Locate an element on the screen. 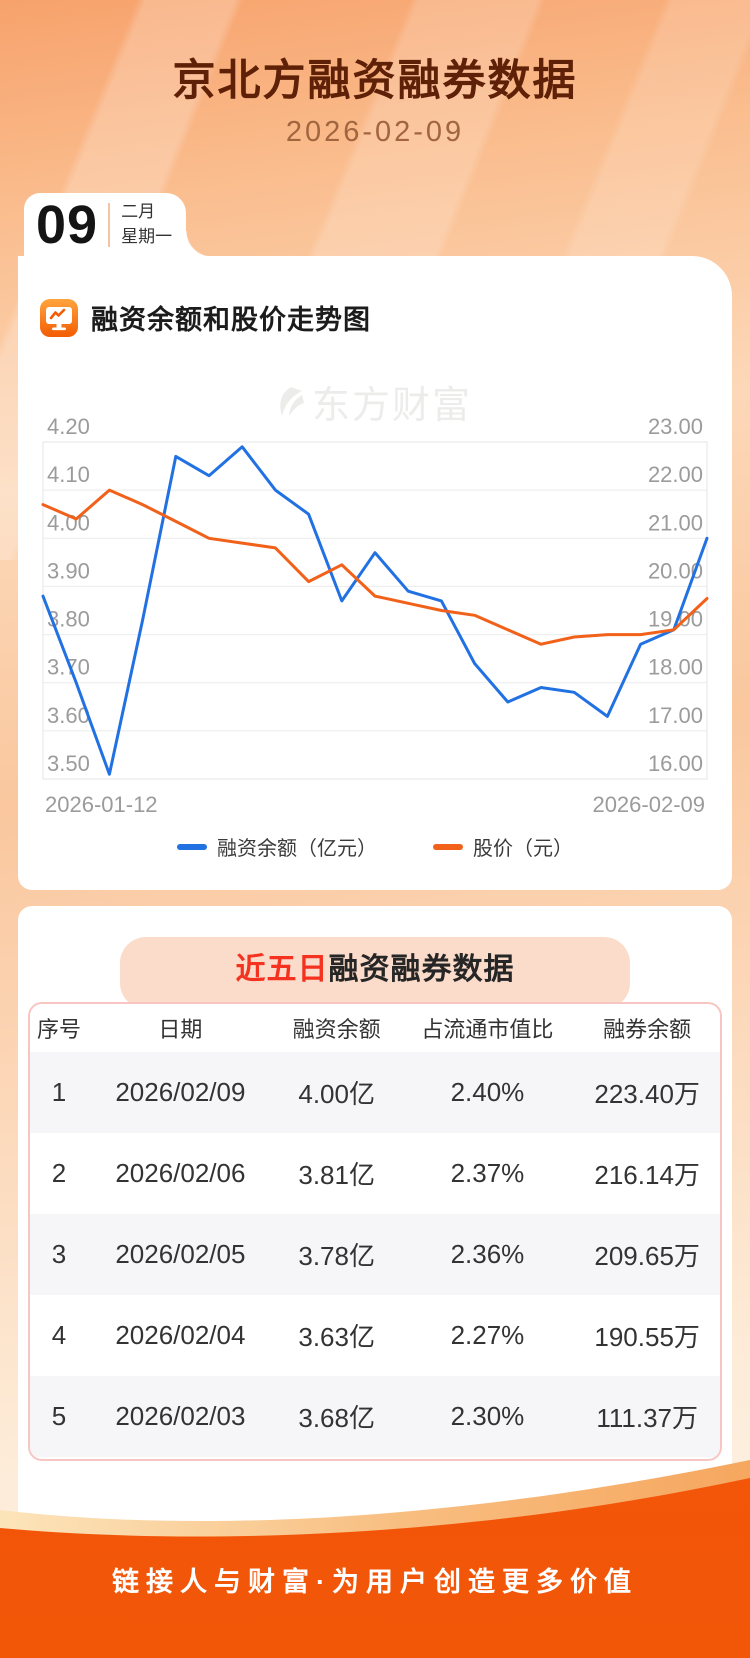  legend-item-stock-price: 股价（元） is located at coordinates (503, 846).